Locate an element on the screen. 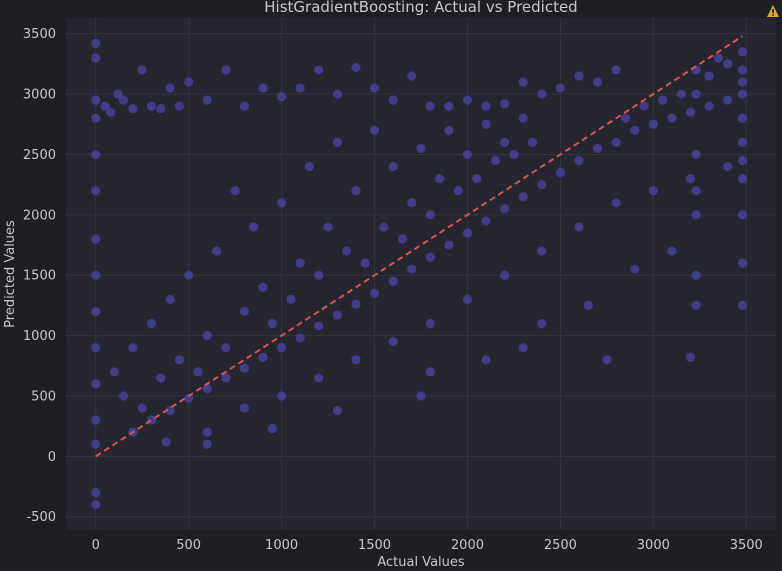 This screenshot has width=782, height=571. y-tick-label: 3500 is located at coordinates (39, 34).